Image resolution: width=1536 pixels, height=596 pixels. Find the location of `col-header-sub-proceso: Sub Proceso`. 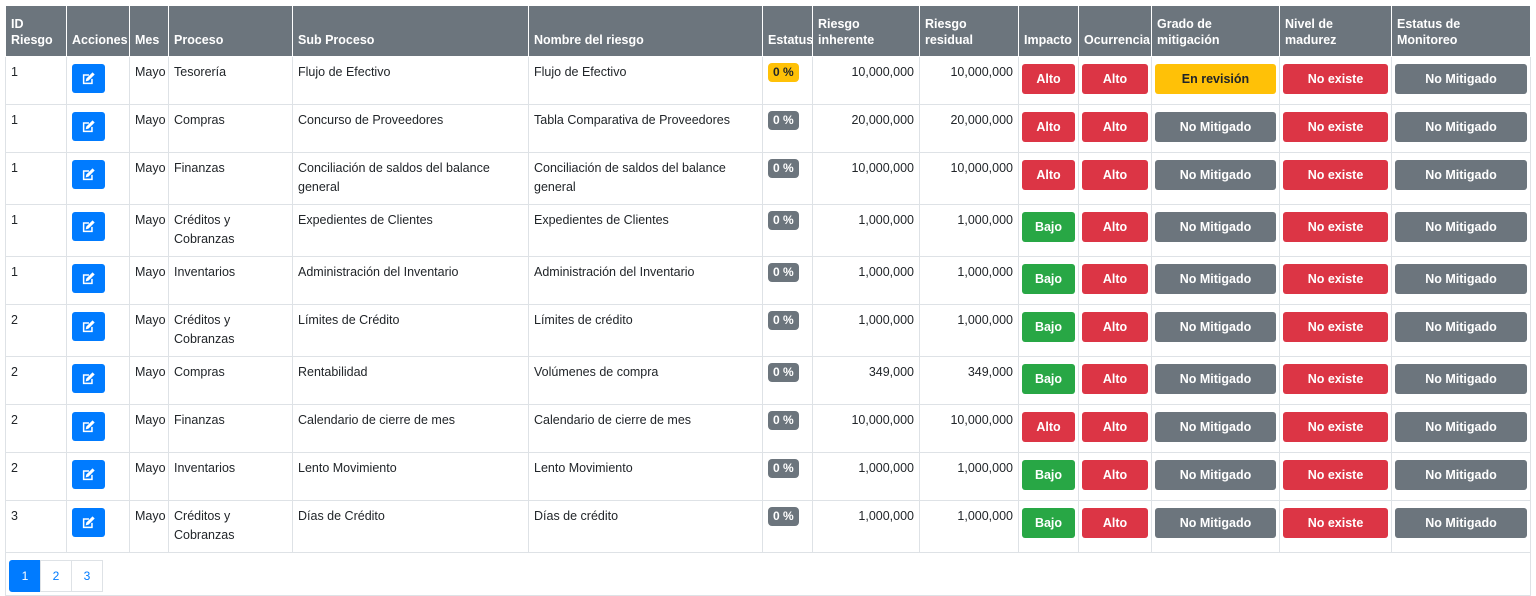

col-header-sub-proceso: Sub Proceso is located at coordinates (410, 31).